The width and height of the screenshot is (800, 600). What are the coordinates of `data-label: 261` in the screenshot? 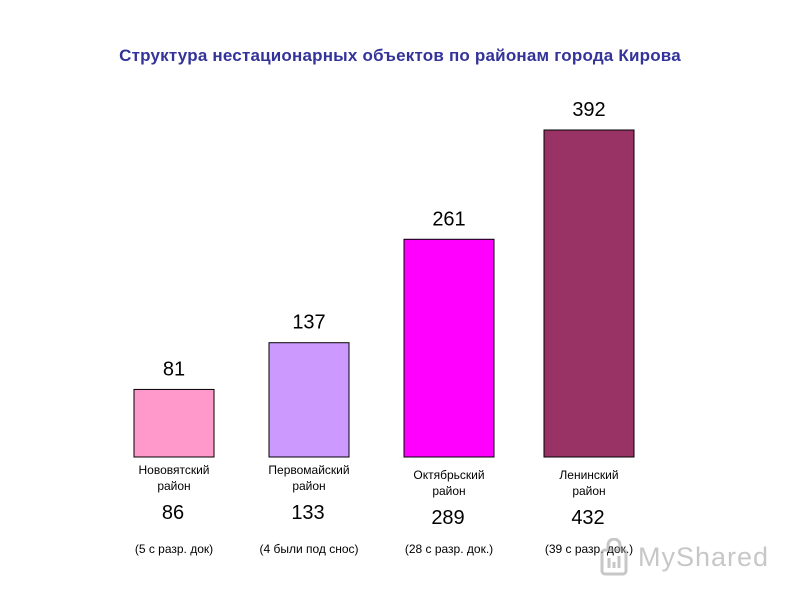 It's located at (448, 219).